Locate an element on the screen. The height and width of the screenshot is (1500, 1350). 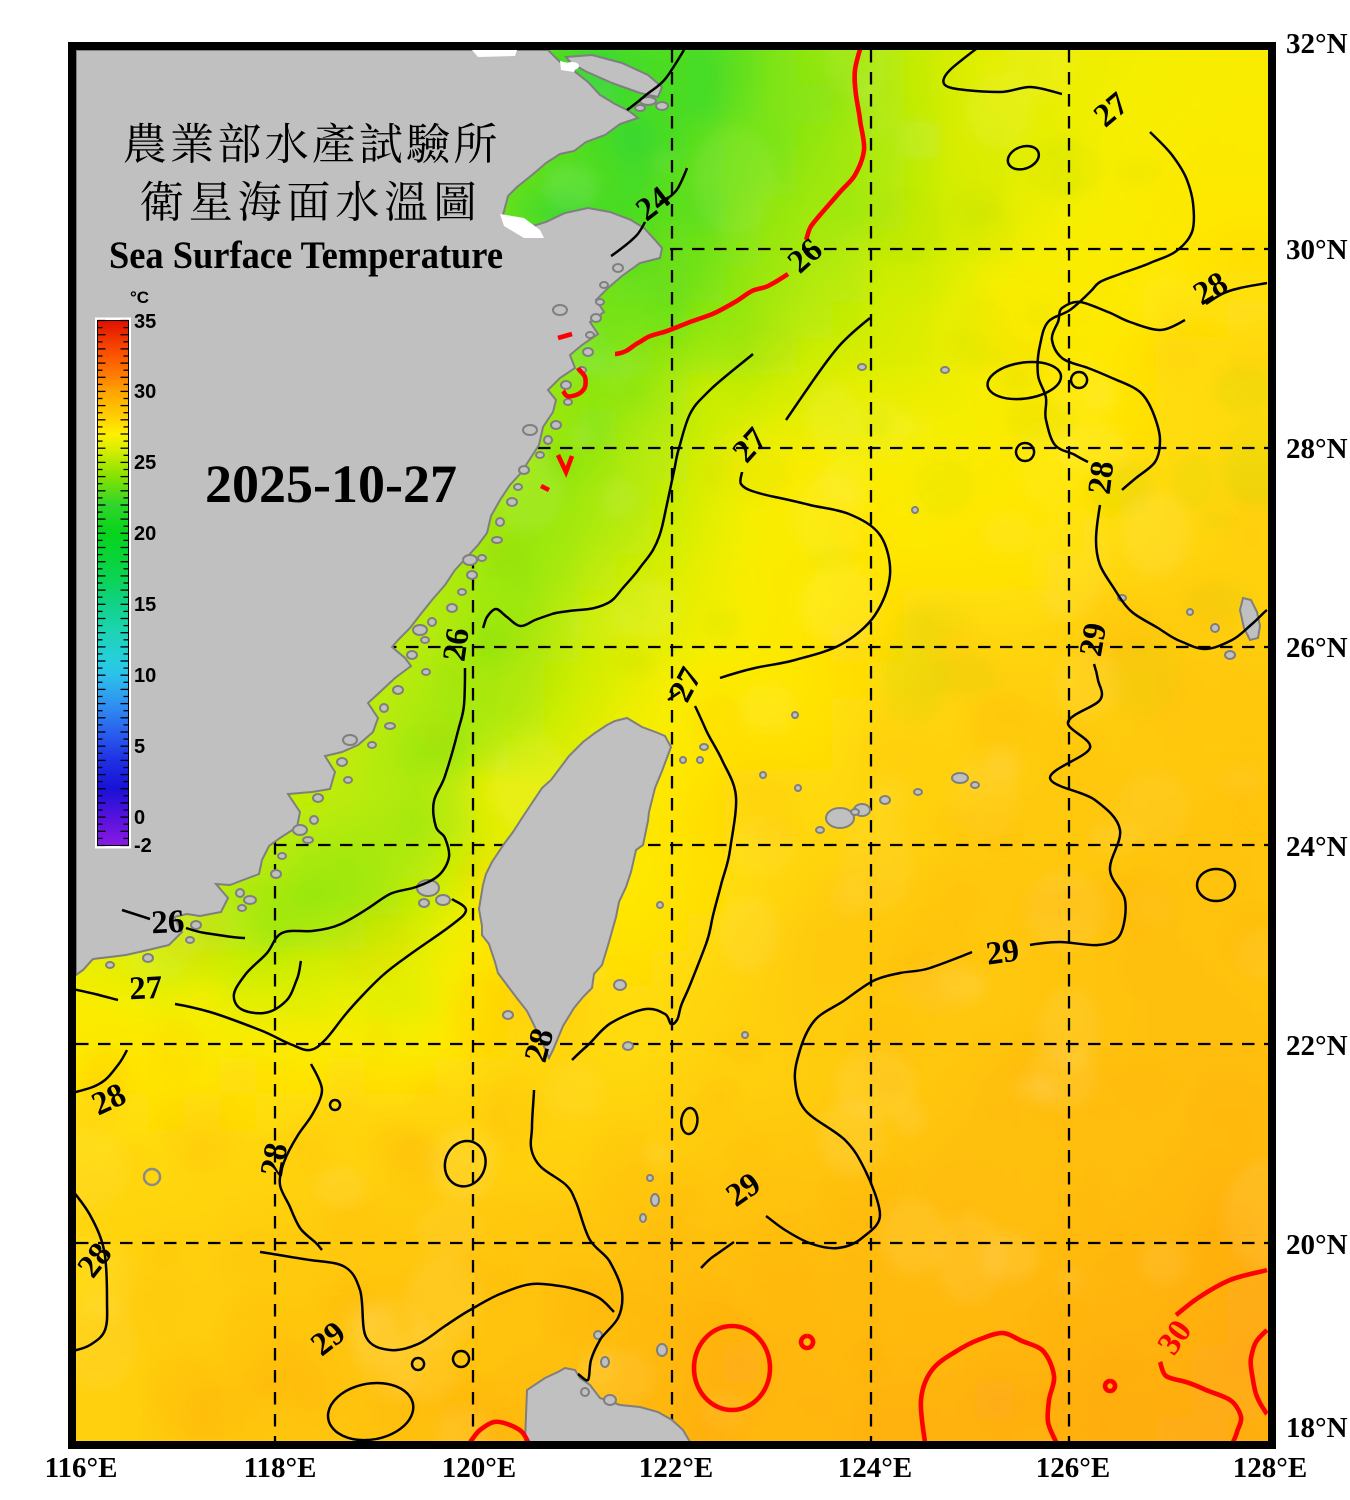
svg-text: 5 is located at coordinates (139, 747).